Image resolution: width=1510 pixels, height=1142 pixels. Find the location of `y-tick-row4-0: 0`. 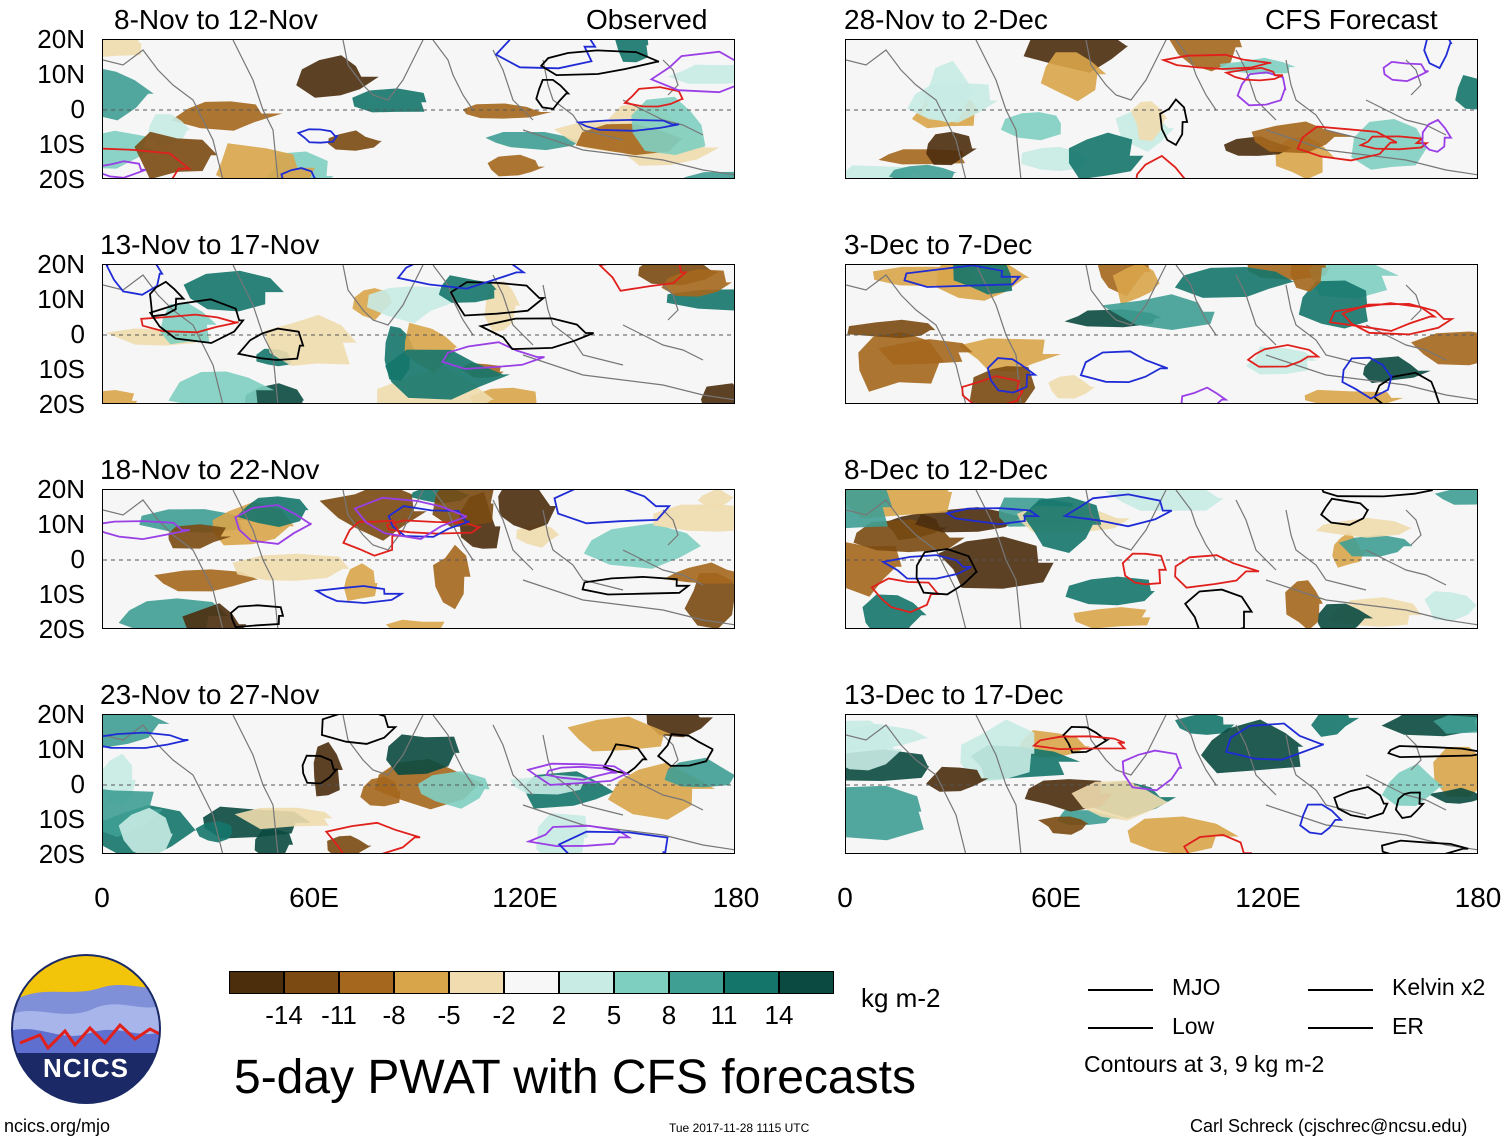

y-tick-row4-0: 0 is located at coordinates (77, 784).